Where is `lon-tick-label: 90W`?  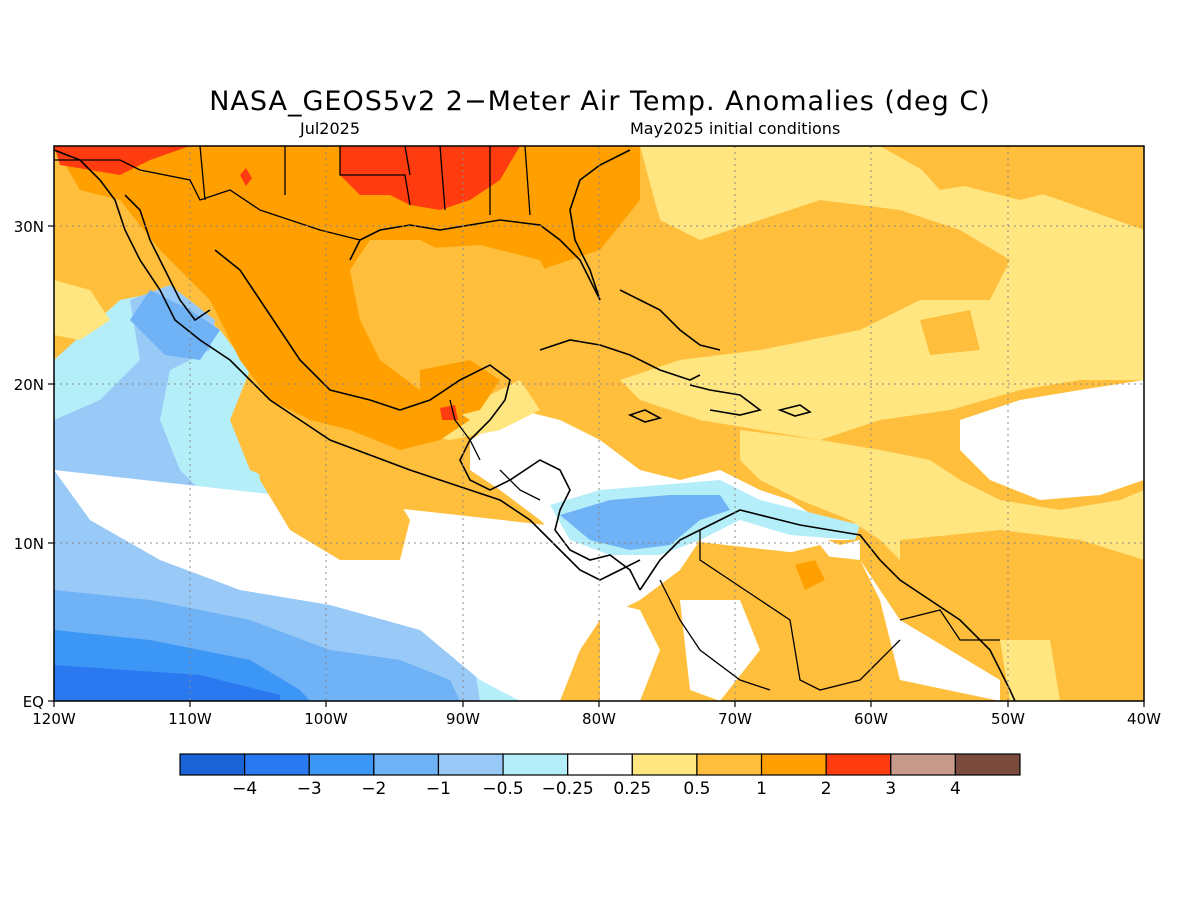 lon-tick-label: 90W is located at coordinates (463, 719).